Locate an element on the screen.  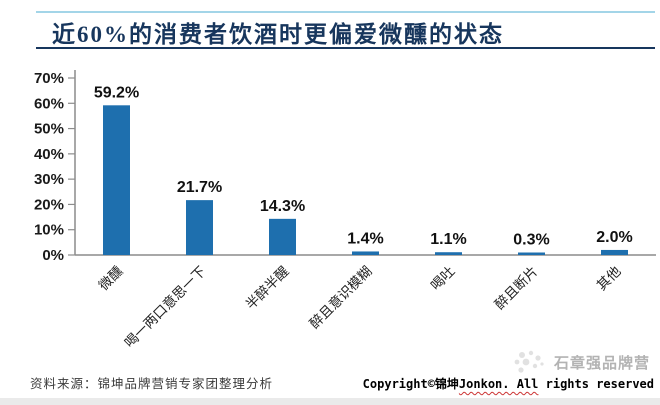
y-tick-label: 30% is located at coordinates (49, 179).